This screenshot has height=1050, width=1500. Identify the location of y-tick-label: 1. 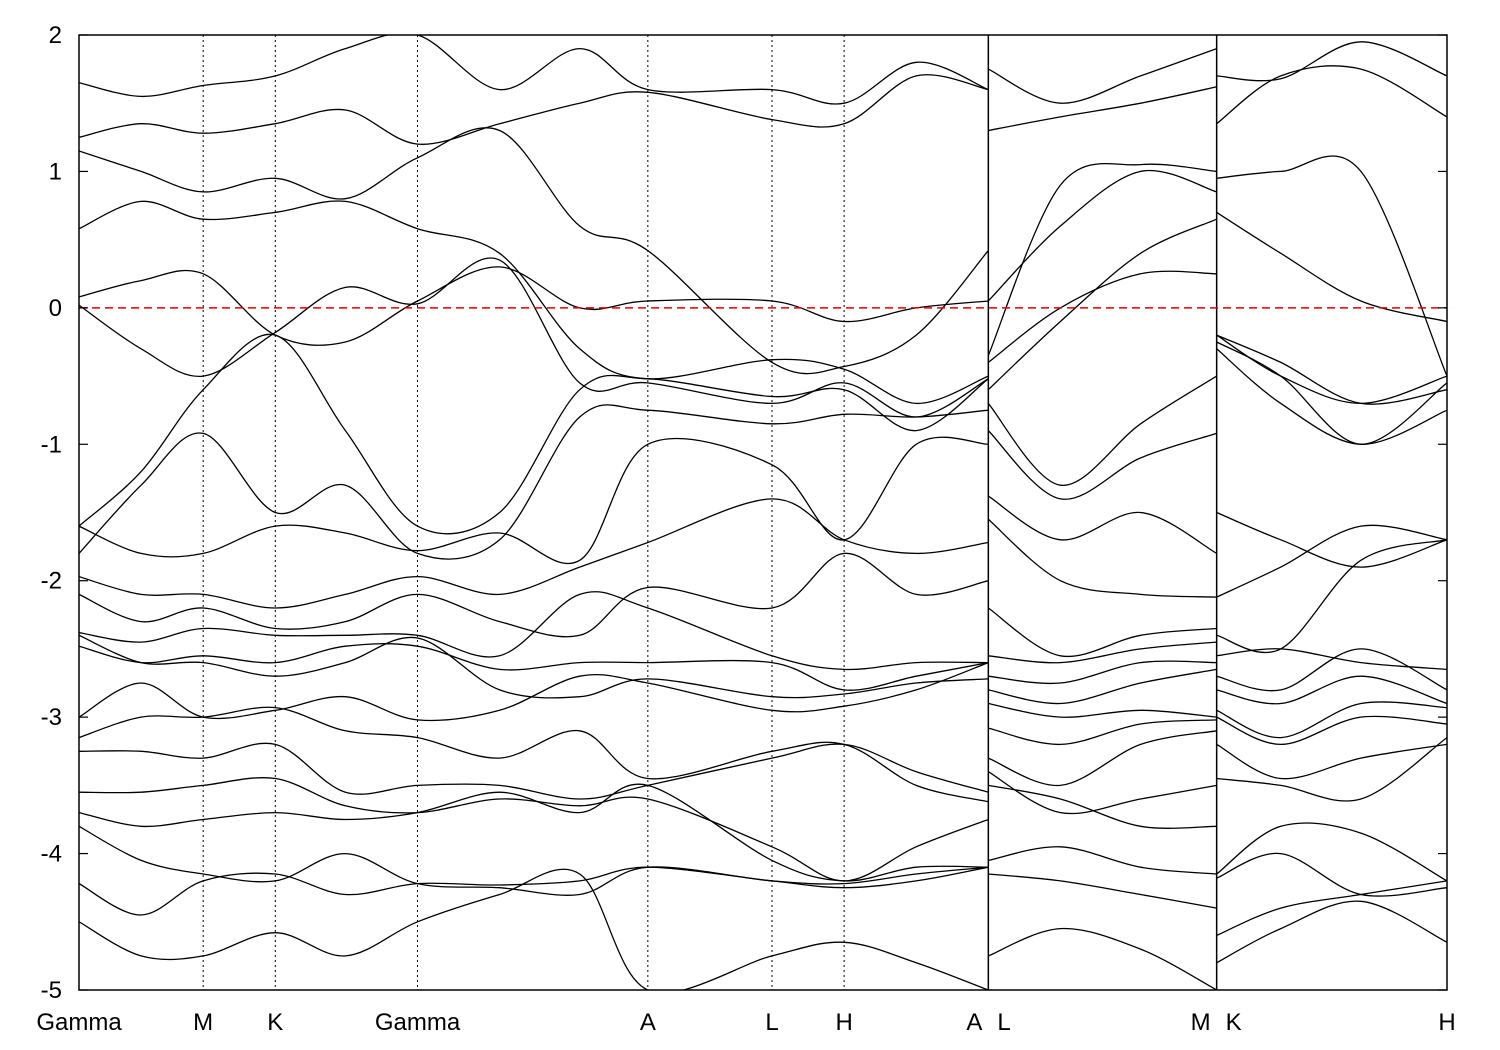
(55, 171).